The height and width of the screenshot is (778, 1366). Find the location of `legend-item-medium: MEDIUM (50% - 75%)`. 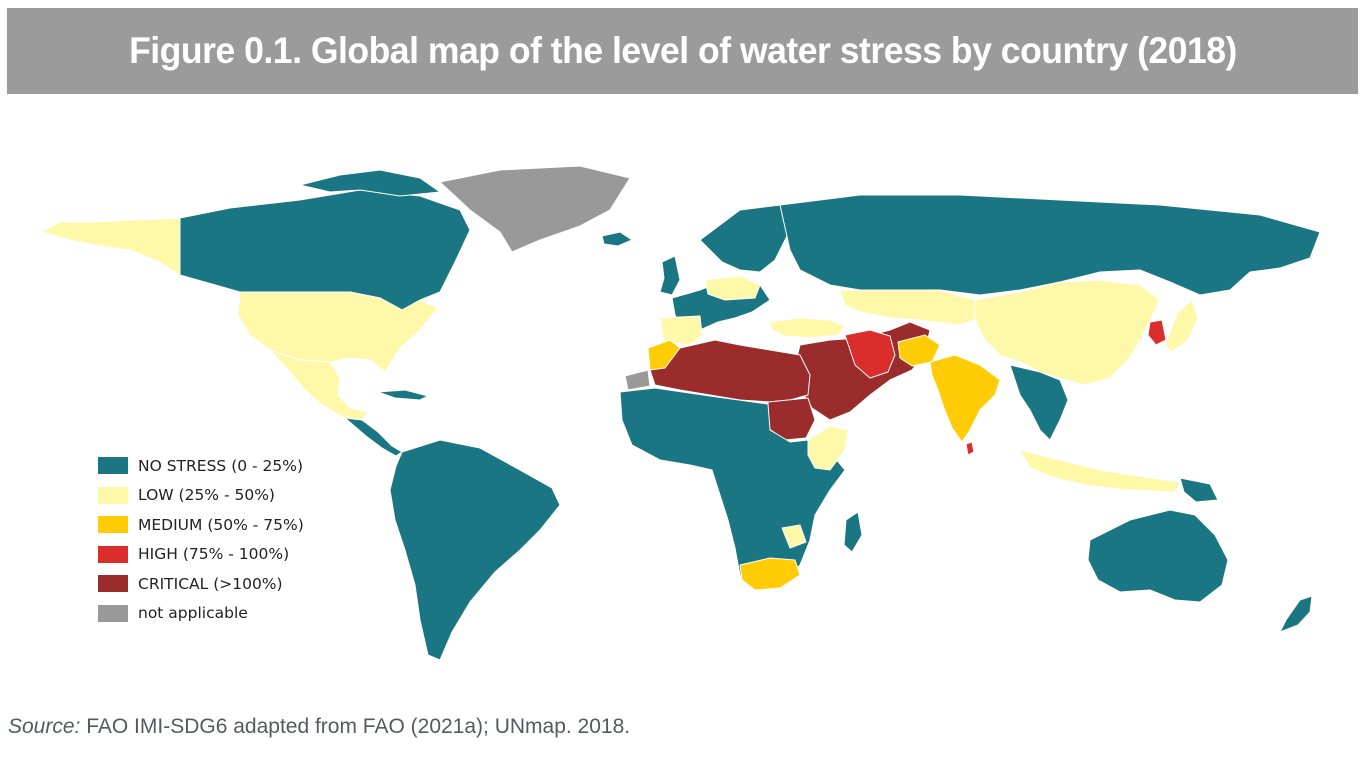

legend-item-medium: MEDIUM (50% - 75%) is located at coordinates (233, 525).